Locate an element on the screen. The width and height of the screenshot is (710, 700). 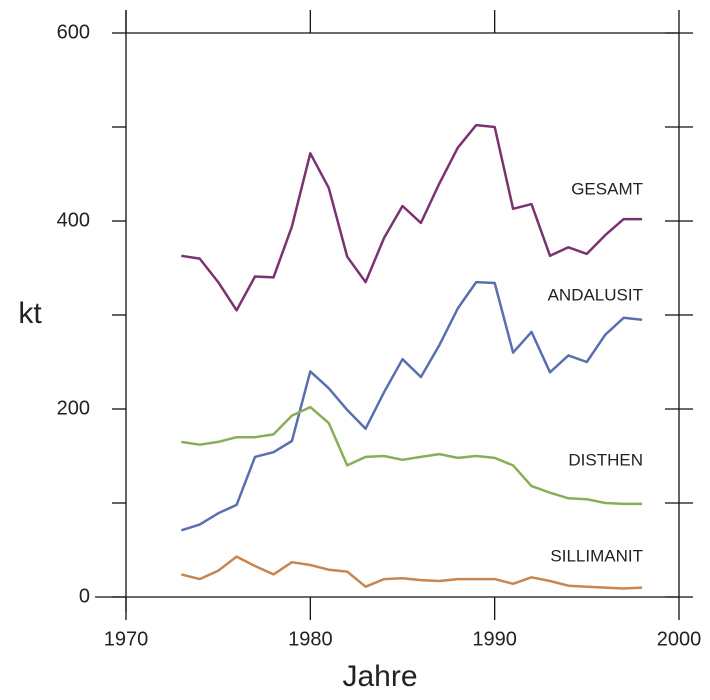
y-tick-label: 400 is located at coordinates (73, 220).